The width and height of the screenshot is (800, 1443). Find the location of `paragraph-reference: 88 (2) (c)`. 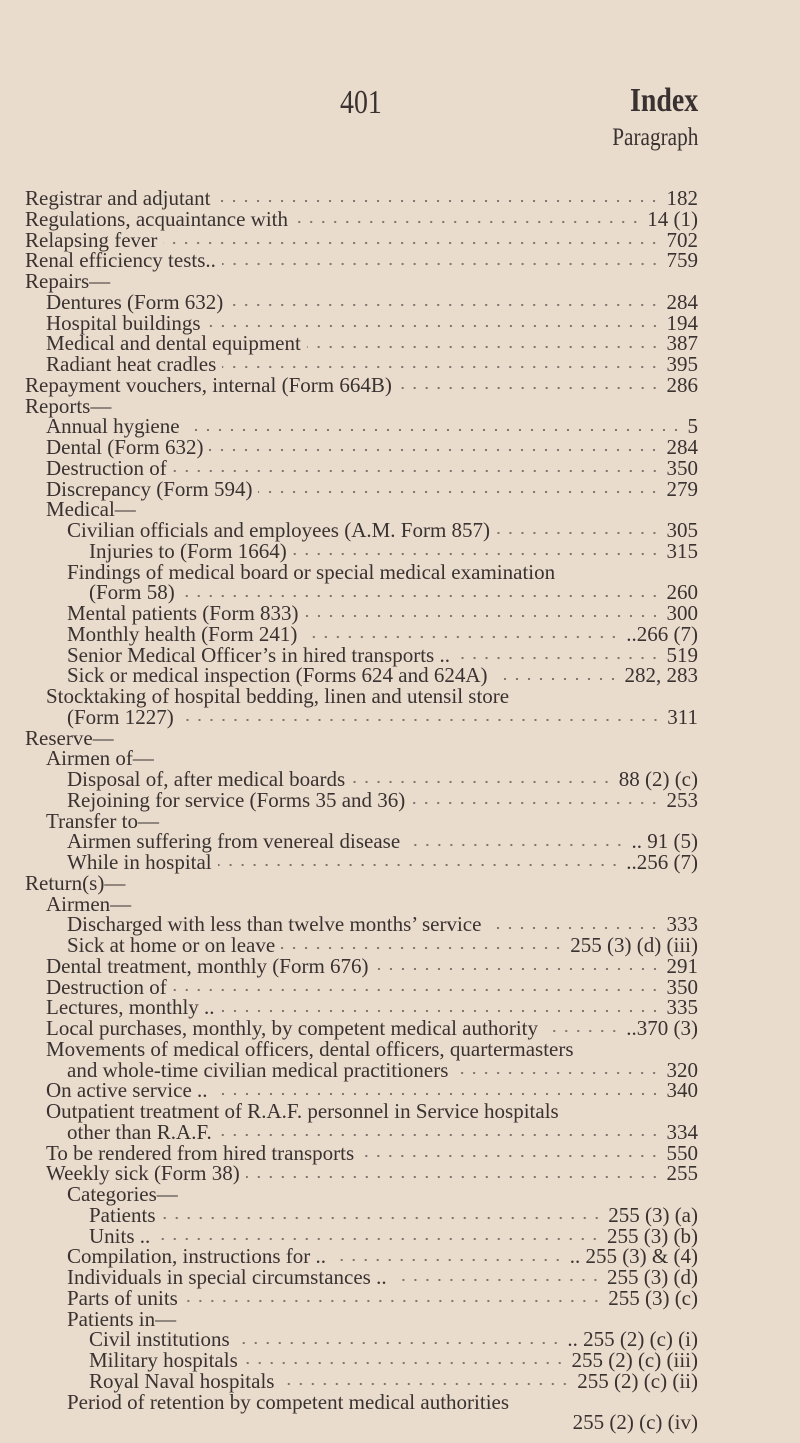

paragraph-reference: 88 (2) (c) is located at coordinates (658, 779).